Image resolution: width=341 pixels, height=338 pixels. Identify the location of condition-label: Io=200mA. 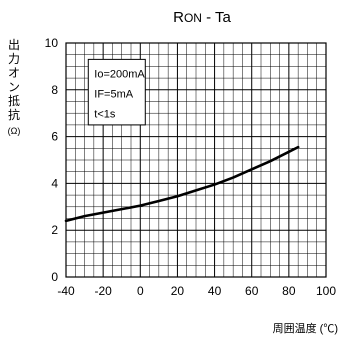
(119, 74).